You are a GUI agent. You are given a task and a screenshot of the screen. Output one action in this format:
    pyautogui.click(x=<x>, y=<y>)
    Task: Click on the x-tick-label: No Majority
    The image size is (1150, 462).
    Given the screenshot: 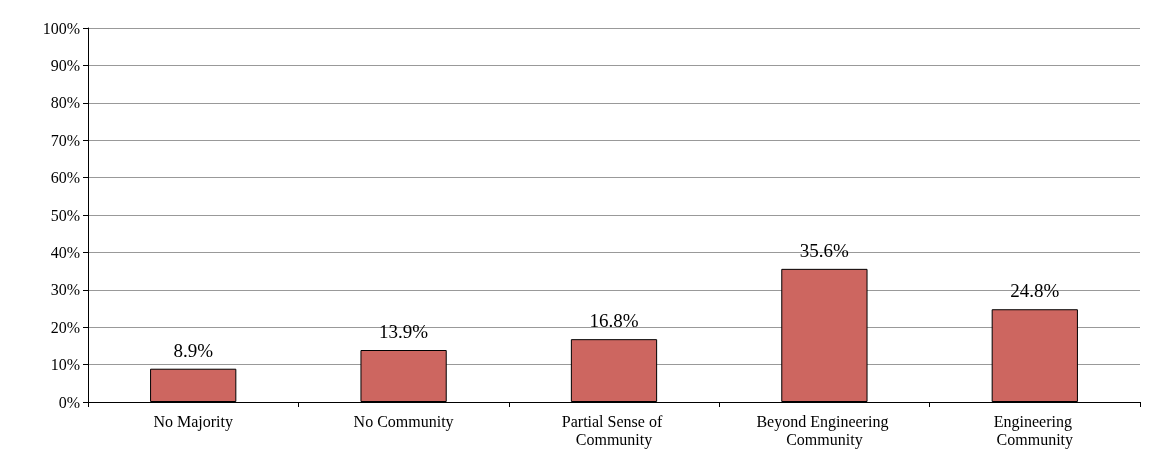 What is the action you would take?
    pyautogui.click(x=193, y=421)
    